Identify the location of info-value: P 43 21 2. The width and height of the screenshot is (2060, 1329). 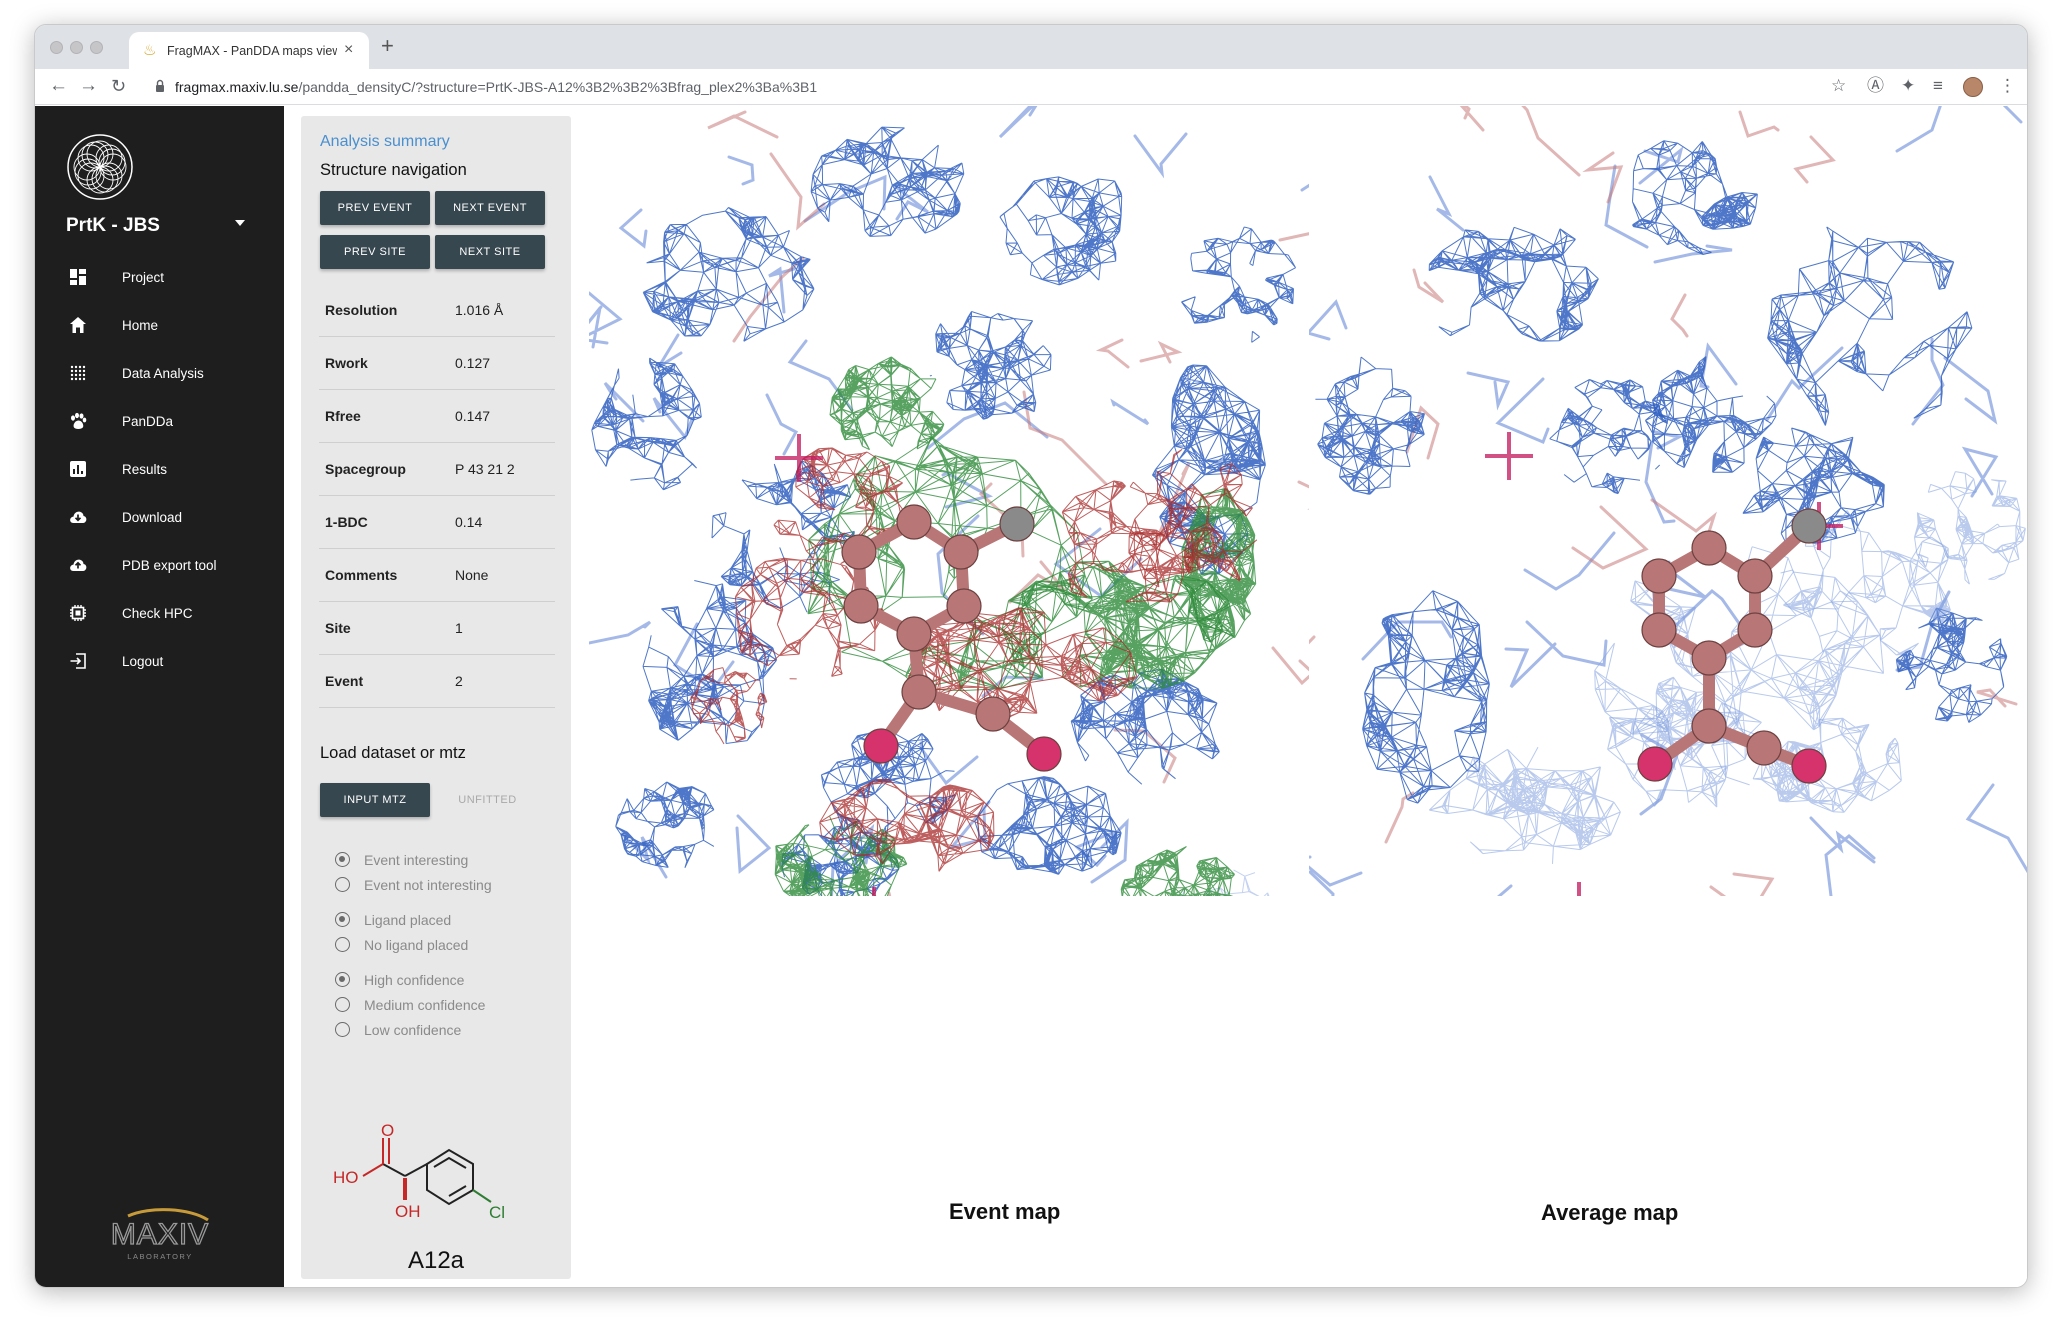
(485, 469).